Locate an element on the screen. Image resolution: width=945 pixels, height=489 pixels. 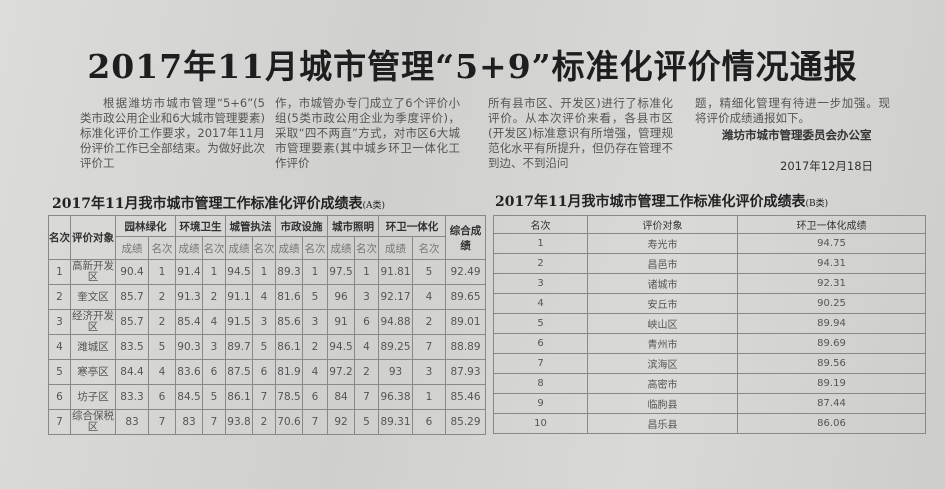
header-group: 园林绿化 is located at coordinates (145, 226).